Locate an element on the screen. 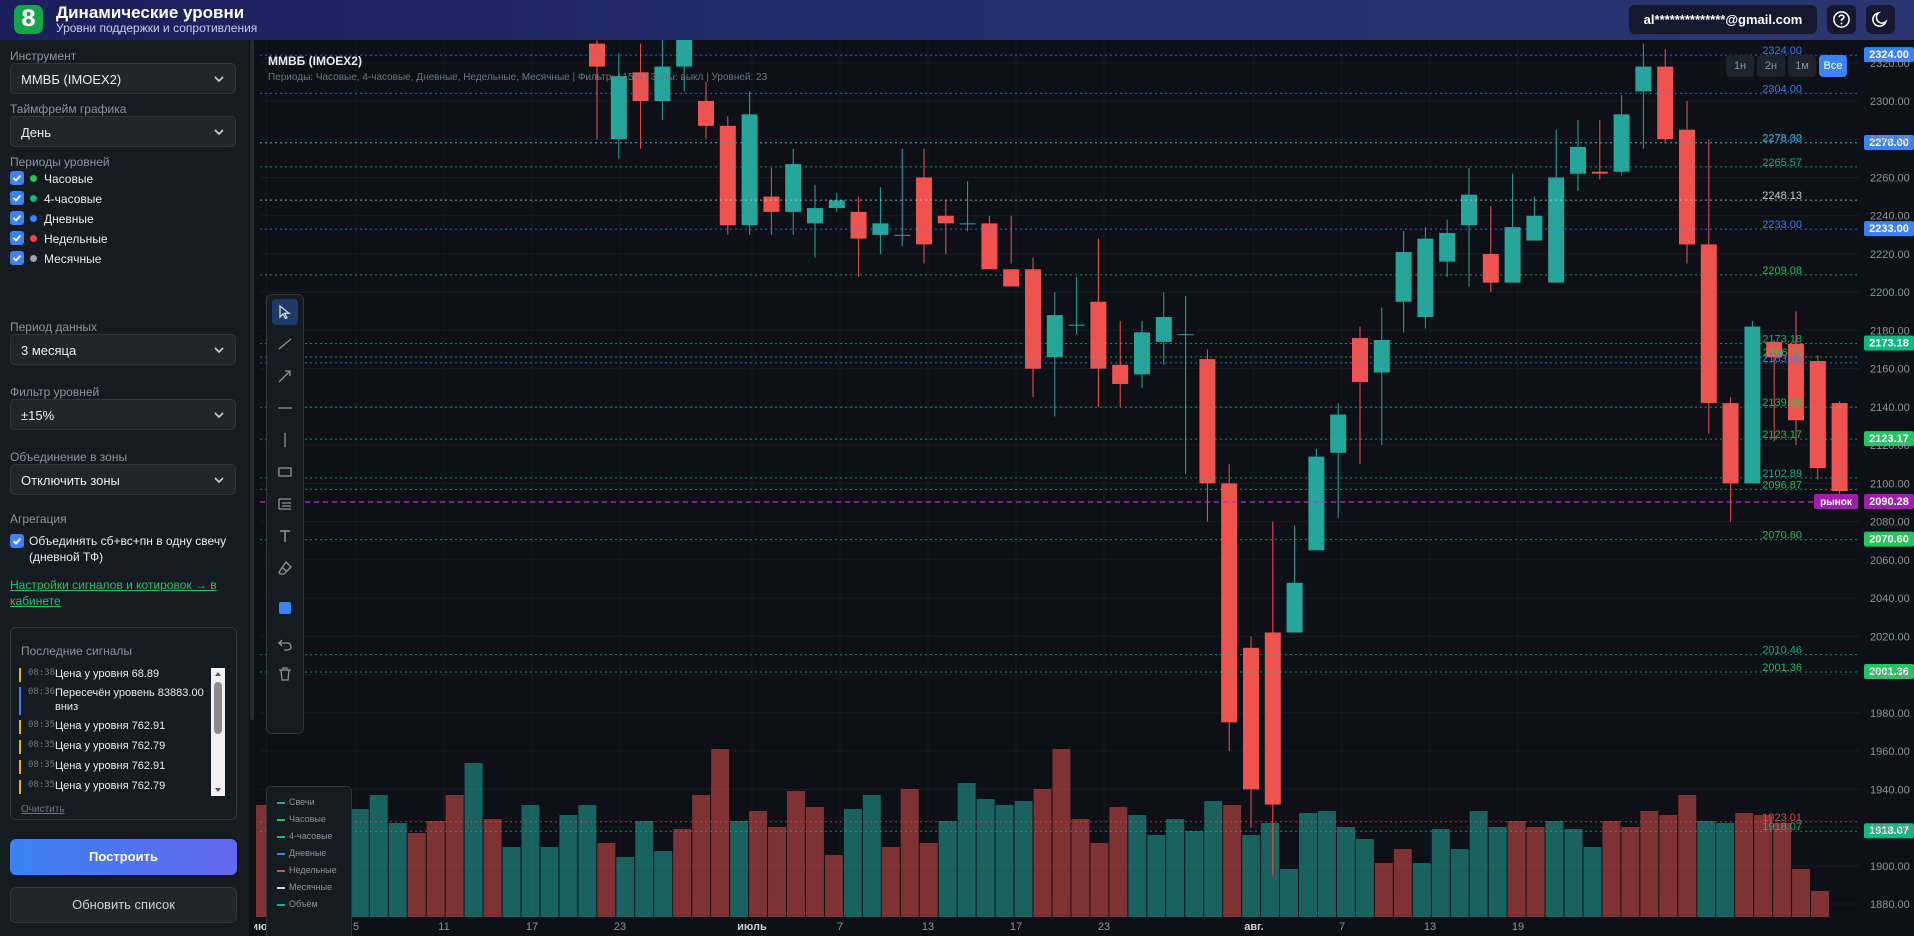  level-label: 2265.57 is located at coordinates (1782, 163).